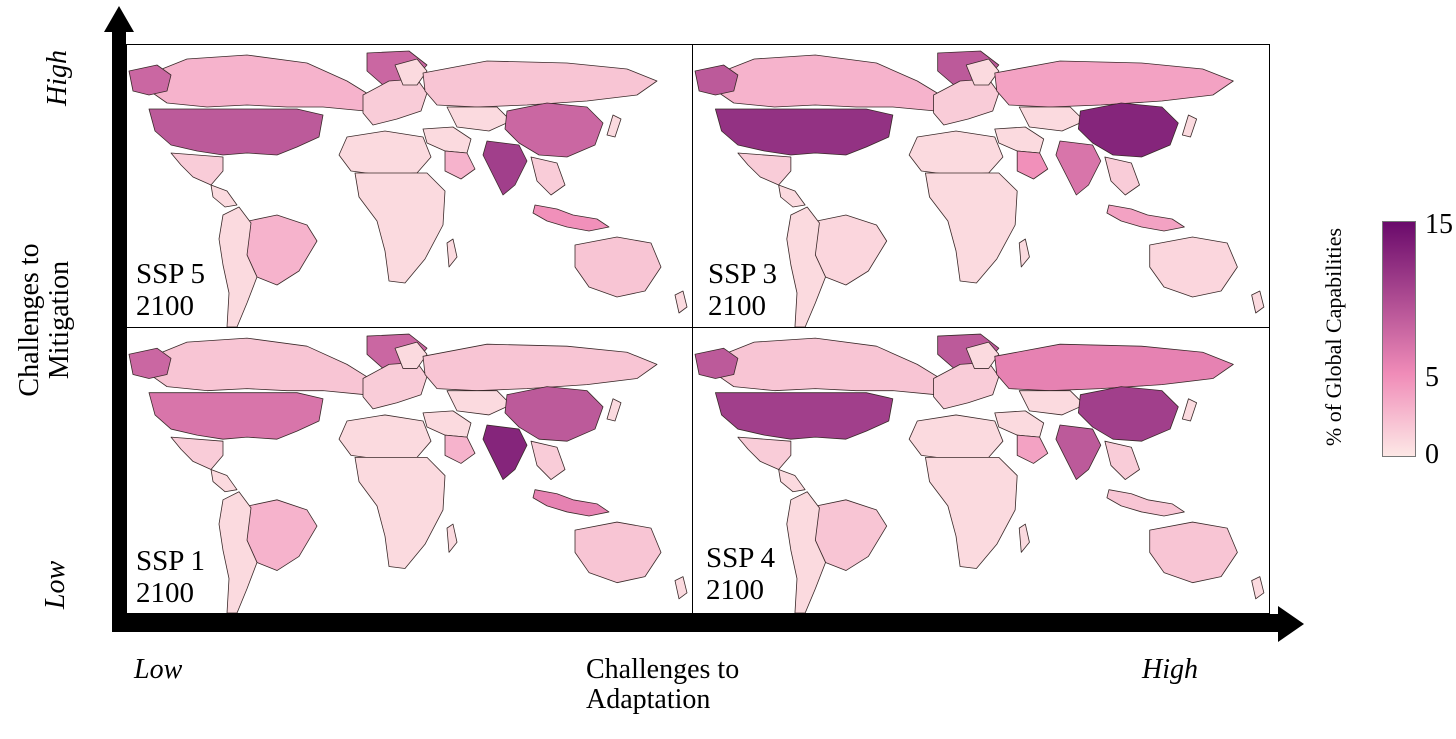 Image resolution: width=1456 pixels, height=739 pixels. I want to click on colorbar-title: % of Global Capabilities, so click(1333, 337).